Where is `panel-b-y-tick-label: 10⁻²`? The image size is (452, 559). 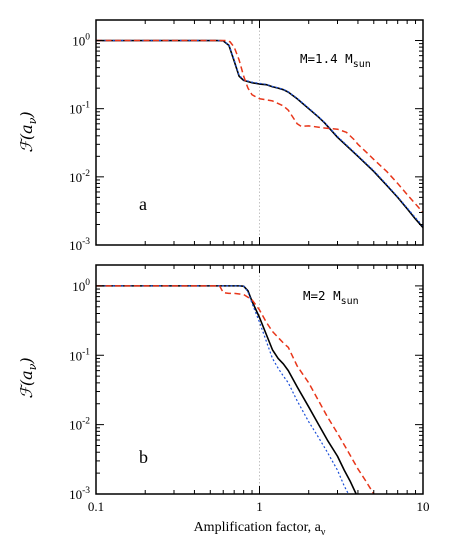 panel-b-y-tick-label: 10⁻² is located at coordinates (79, 425).